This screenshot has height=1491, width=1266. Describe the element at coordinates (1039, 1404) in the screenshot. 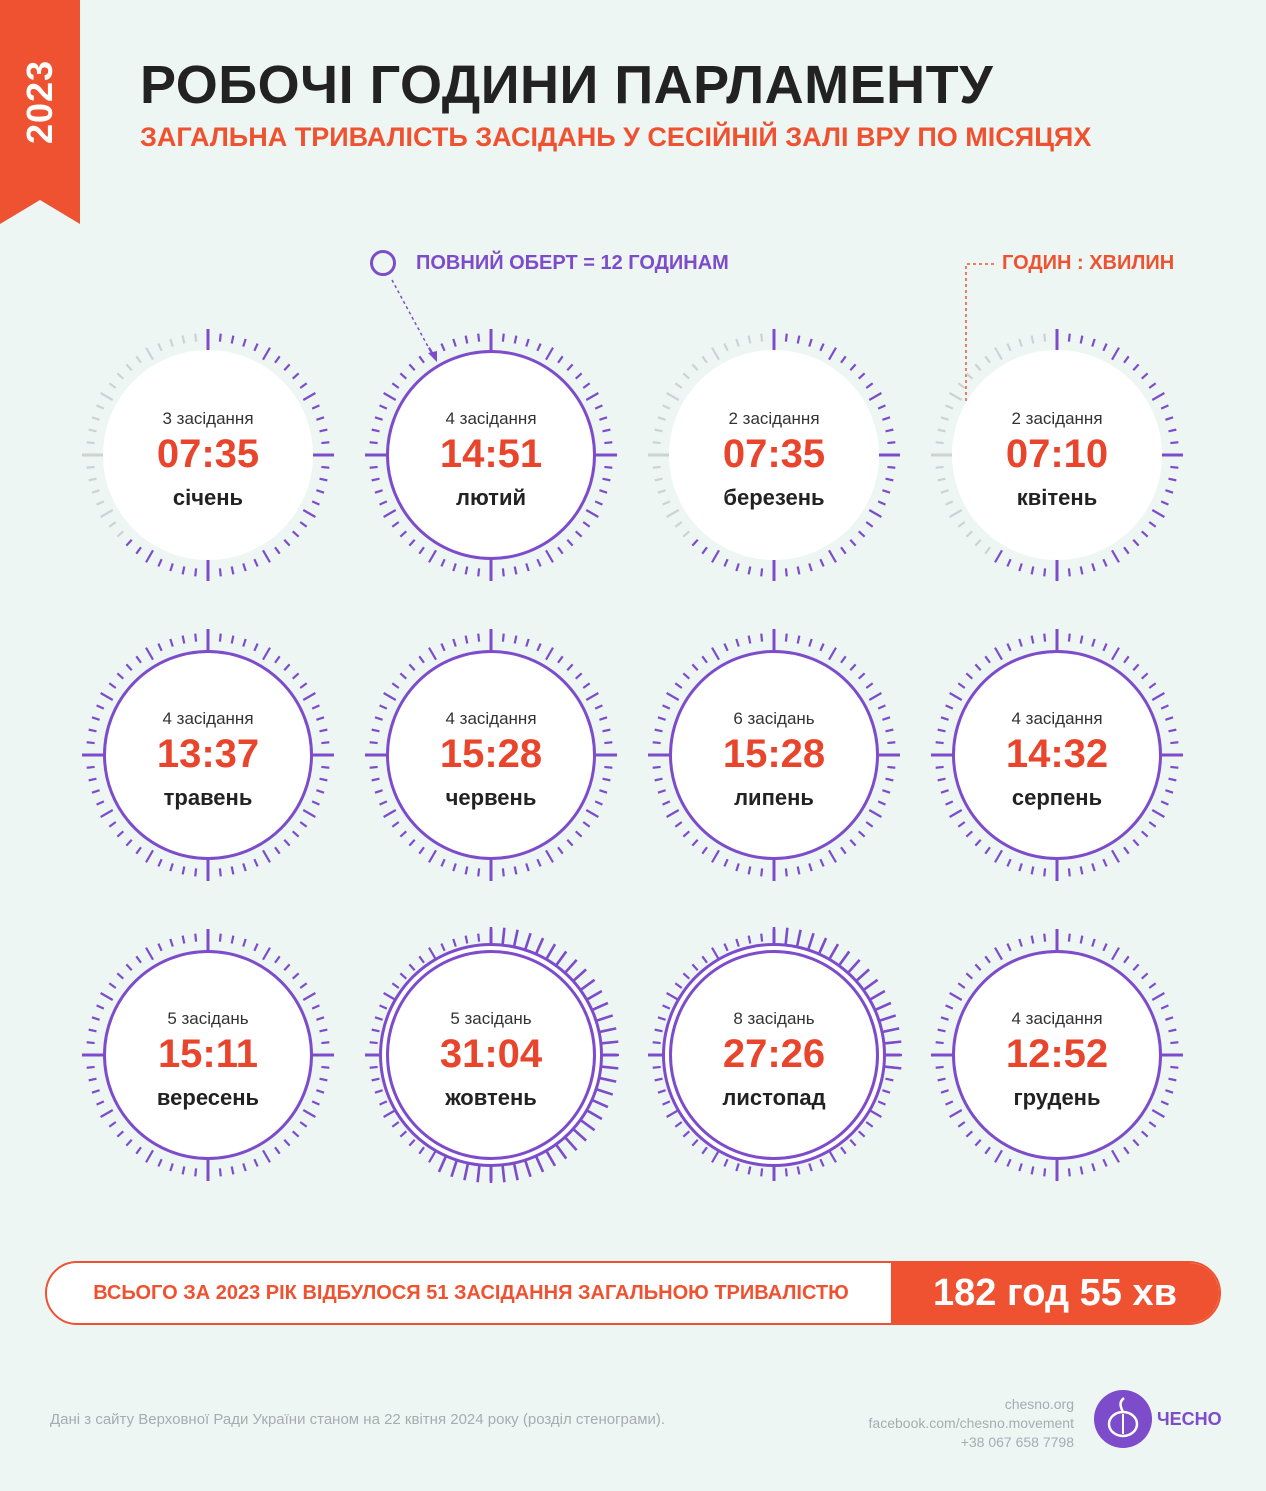

I see `site-link: chesno.org` at that location.